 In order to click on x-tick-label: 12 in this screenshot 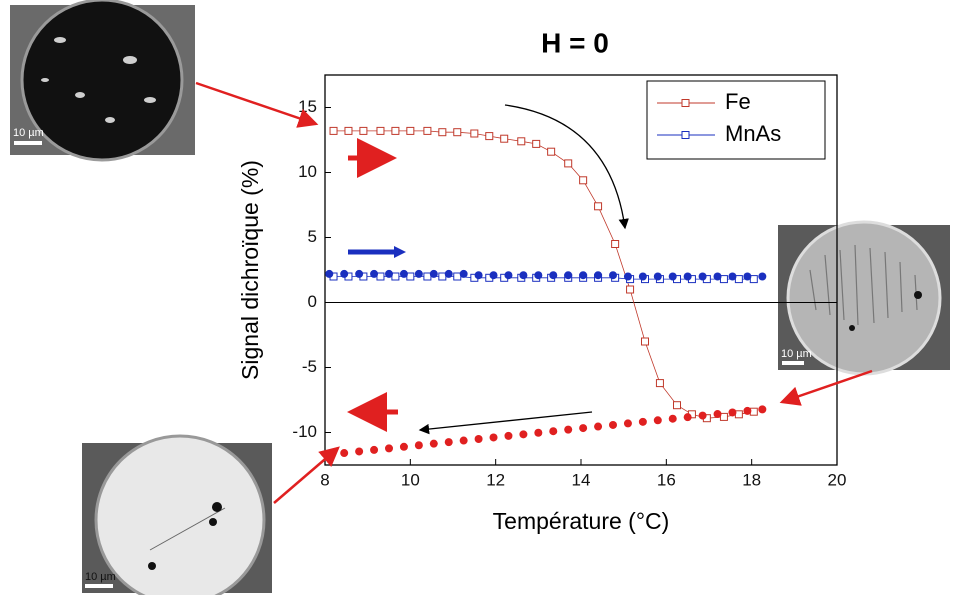, I will do `click(495, 479)`.